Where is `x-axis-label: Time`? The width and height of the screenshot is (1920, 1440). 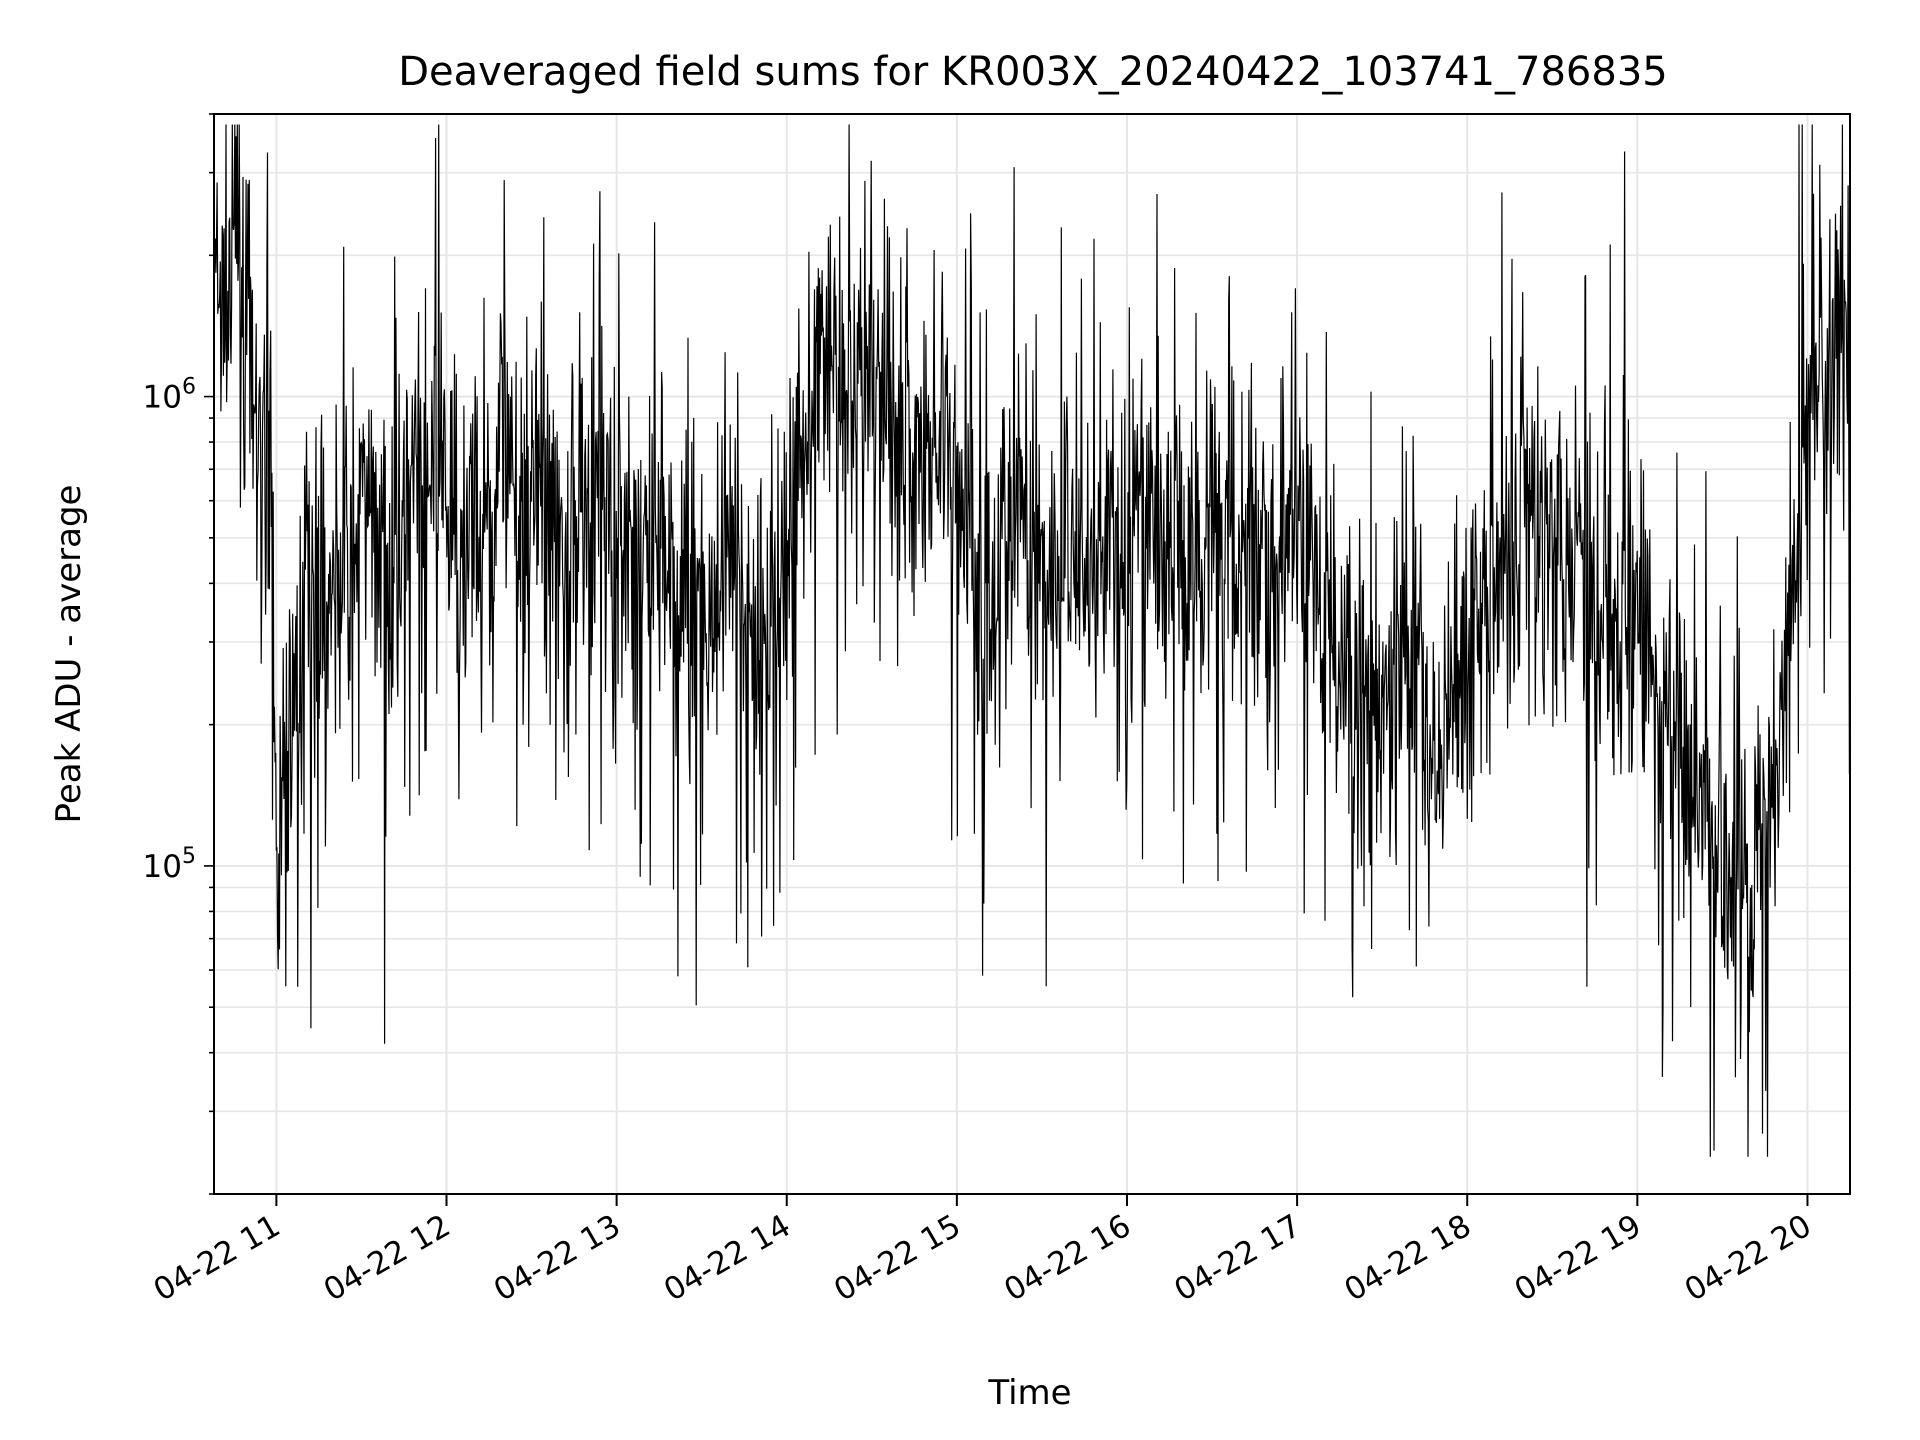
x-axis-label: Time is located at coordinates (1029, 1393).